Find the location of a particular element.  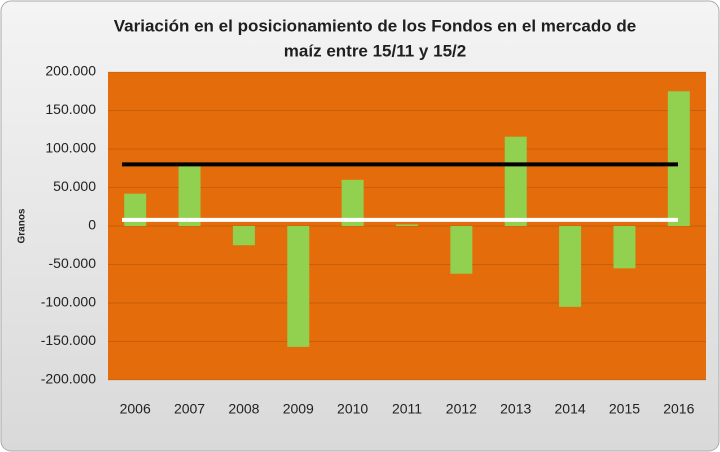

y-tick-label: -100.000 is located at coordinates (68, 302).